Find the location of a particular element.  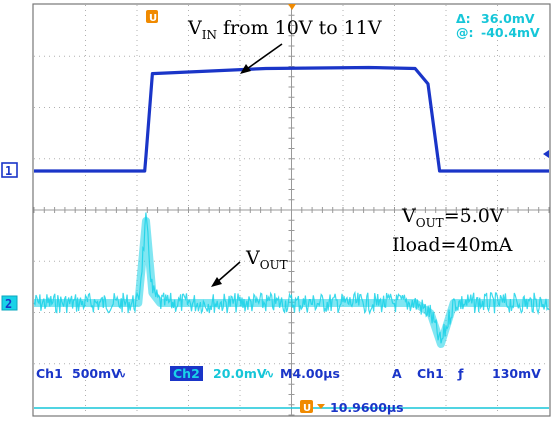

ch1-label: Ch1 is located at coordinates (49, 373).